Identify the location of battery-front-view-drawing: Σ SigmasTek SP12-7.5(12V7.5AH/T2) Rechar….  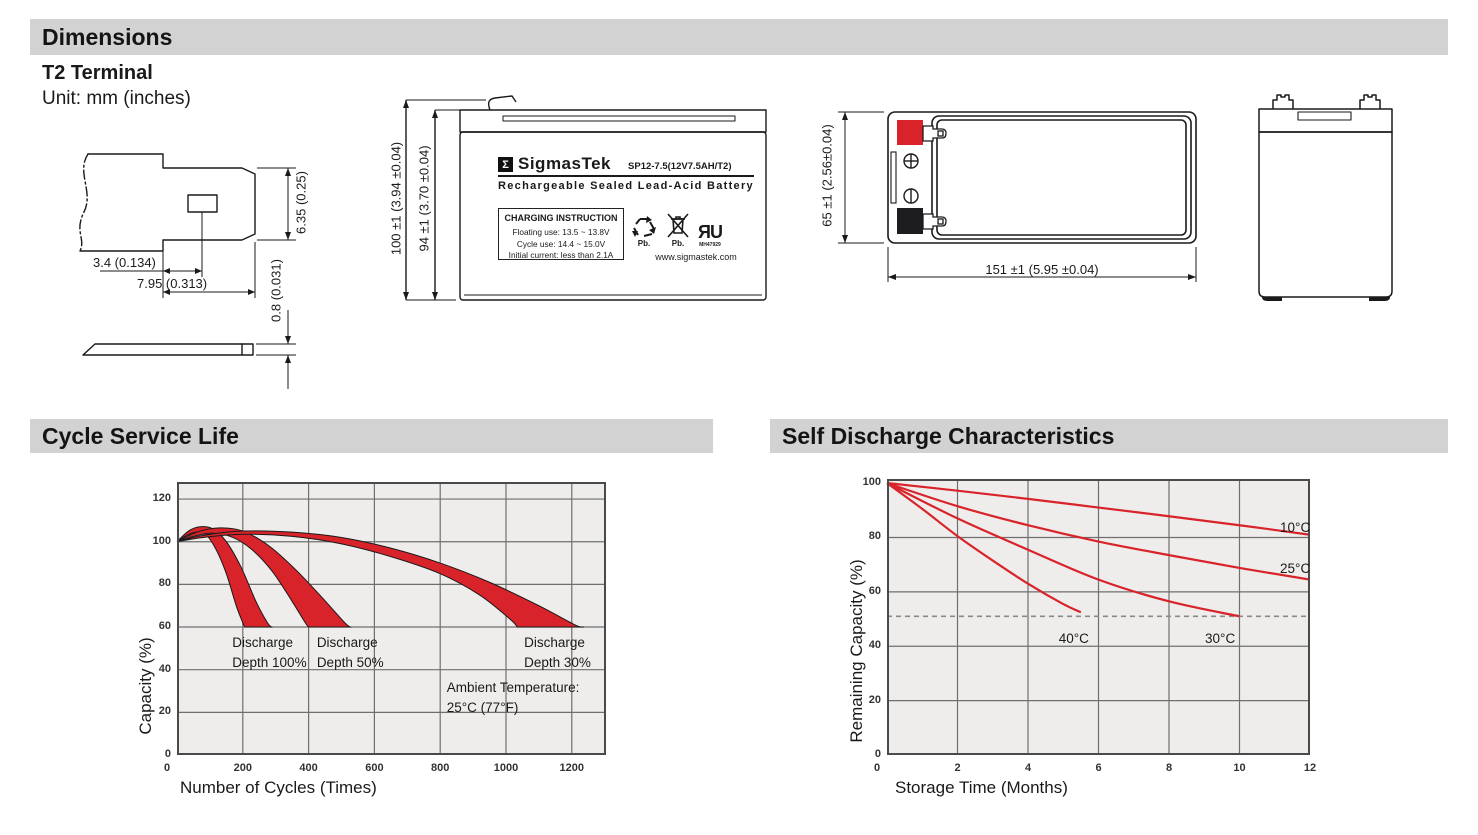
(583, 200).